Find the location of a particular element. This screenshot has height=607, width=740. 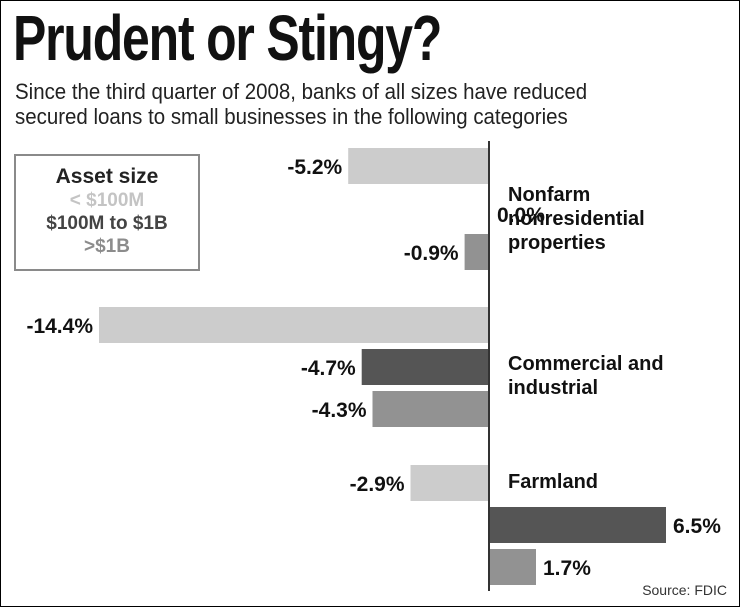

source-note: Source: FDIC is located at coordinates (684, 590).